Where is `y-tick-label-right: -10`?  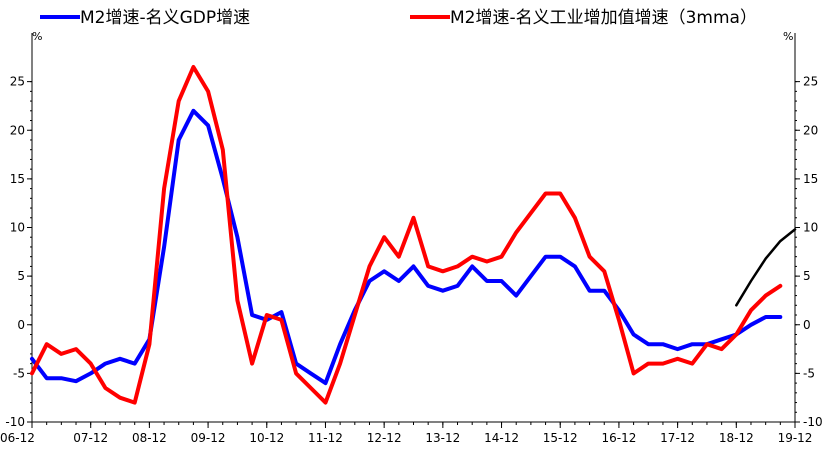
y-tick-label-right: -10 is located at coordinates (813, 422).